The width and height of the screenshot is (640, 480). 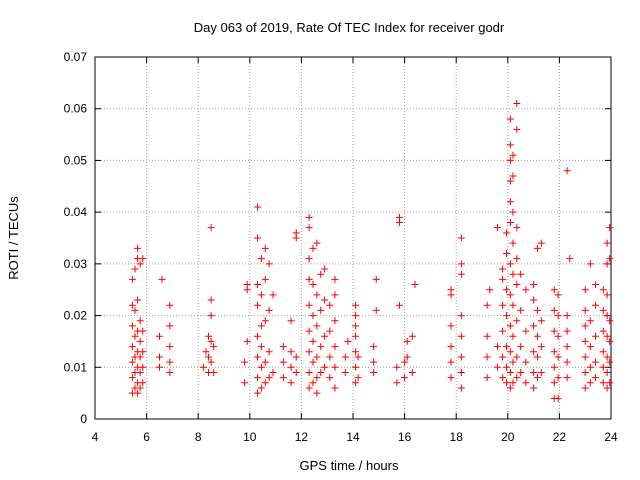 What do you see at coordinates (76, 264) in the screenshot?
I see `y-tick-label: 0.03` at bounding box center [76, 264].